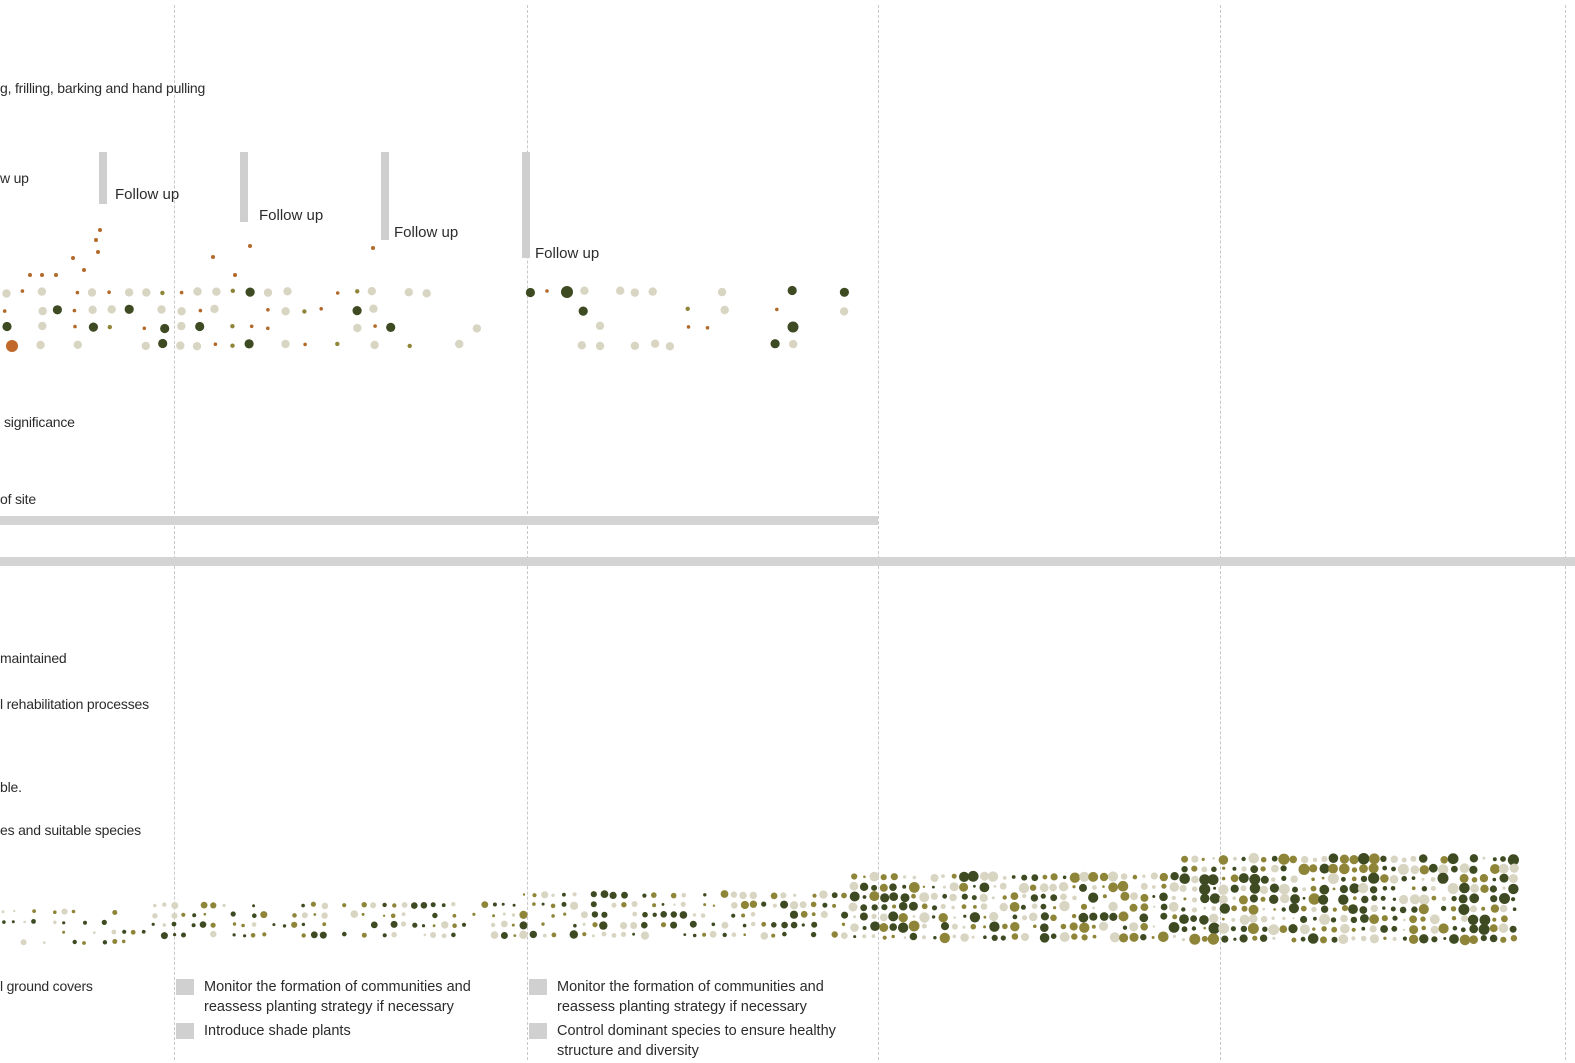 The height and width of the screenshot is (1063, 1575). Describe the element at coordinates (33, 658) in the screenshot. I see `row-label-maintained: maintained` at that location.